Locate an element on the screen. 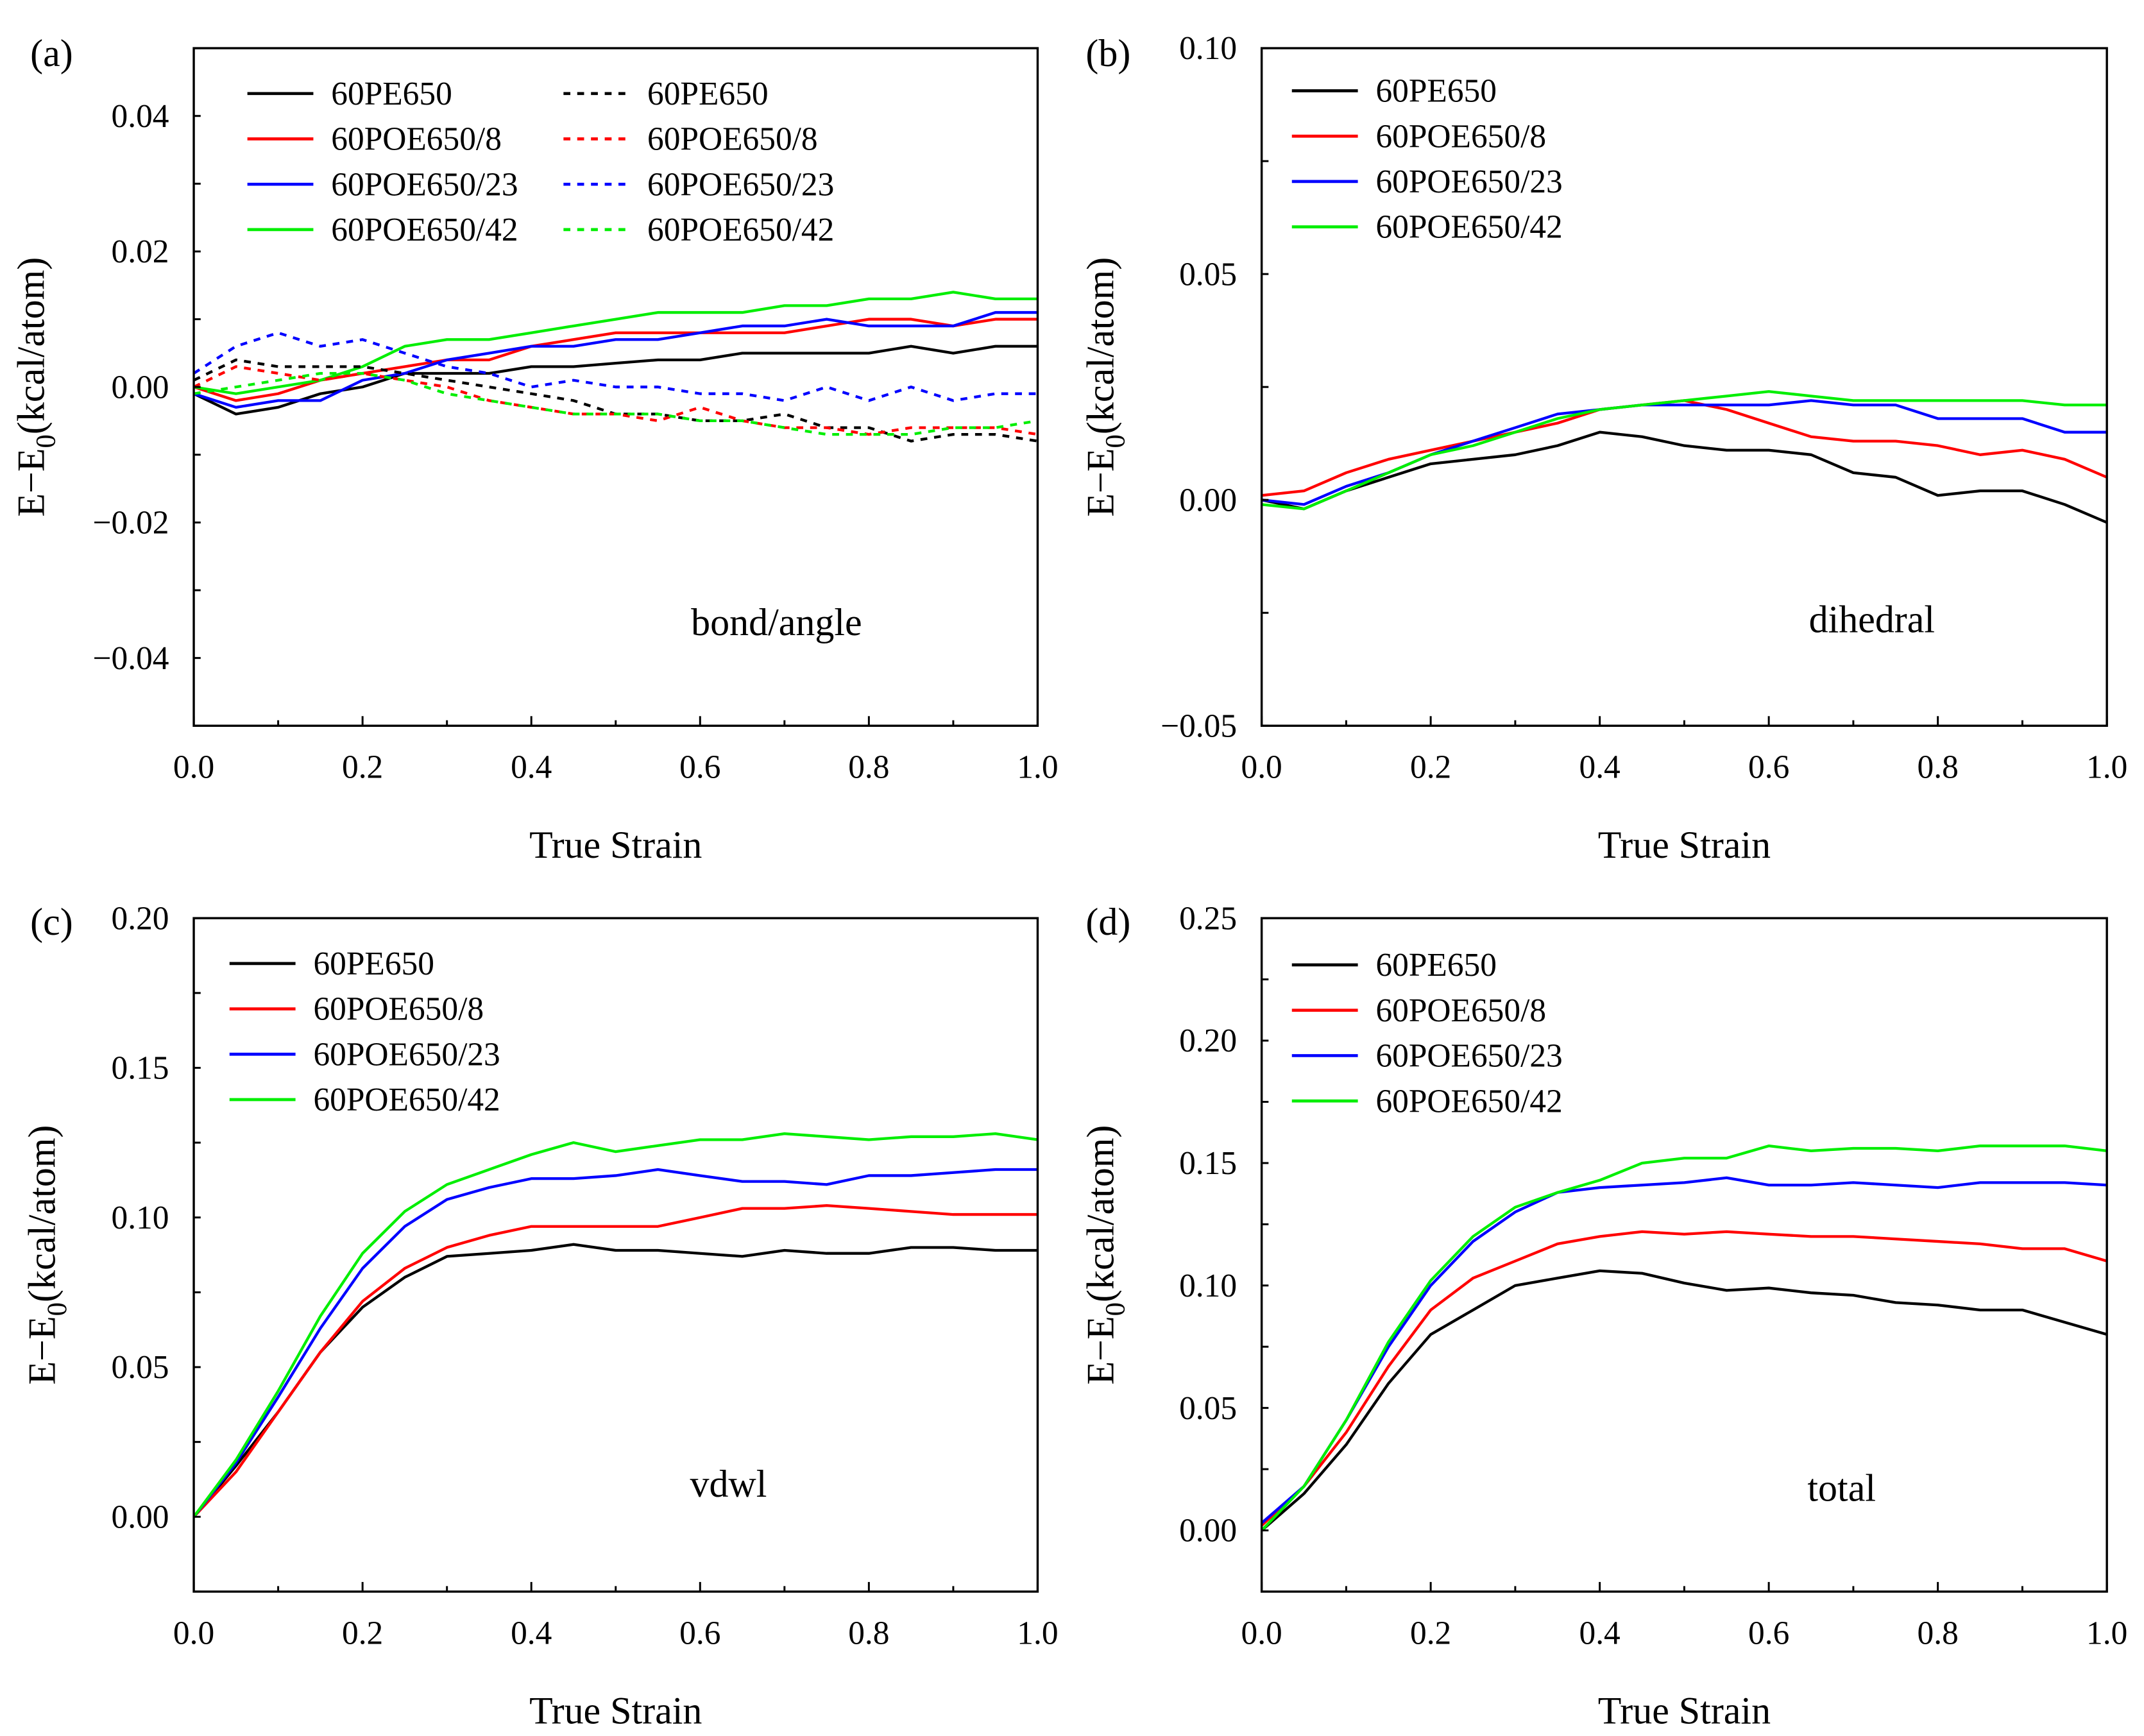 This screenshot has width=2144, height=1736. panel-label: (a) is located at coordinates (51, 53).